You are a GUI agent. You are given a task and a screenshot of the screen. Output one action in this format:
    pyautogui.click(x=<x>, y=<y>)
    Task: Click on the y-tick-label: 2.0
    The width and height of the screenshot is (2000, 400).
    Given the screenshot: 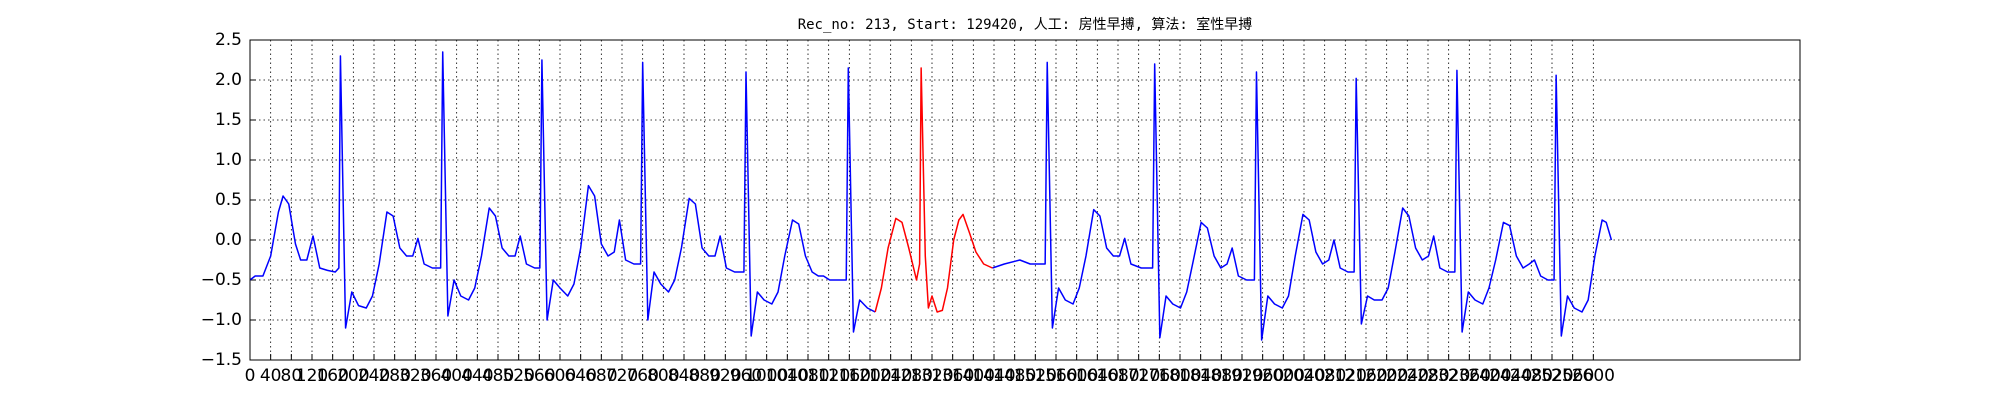 What is the action you would take?
    pyautogui.click(x=228, y=80)
    